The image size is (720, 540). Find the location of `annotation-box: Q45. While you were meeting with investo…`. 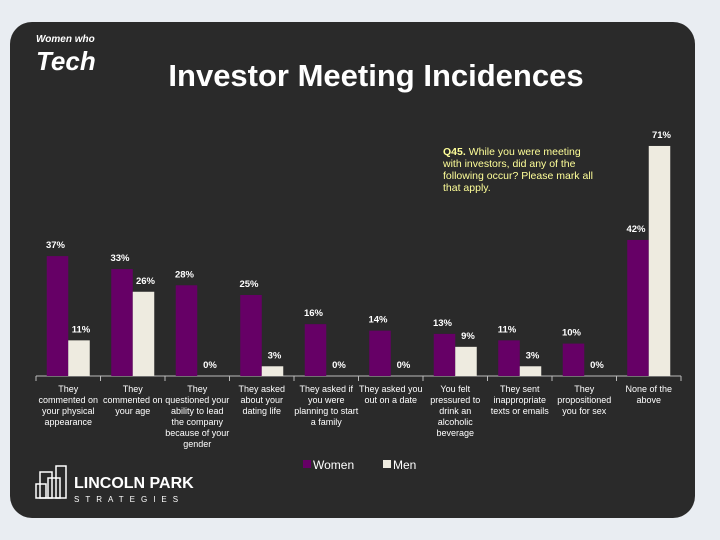

annotation-box: Q45. While you were meeting with investo… is located at coordinates (518, 170).